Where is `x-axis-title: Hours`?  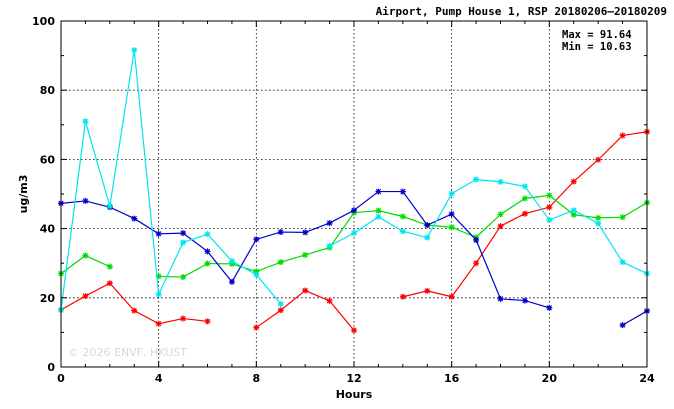 x-axis-title: Hours is located at coordinates (354, 394).